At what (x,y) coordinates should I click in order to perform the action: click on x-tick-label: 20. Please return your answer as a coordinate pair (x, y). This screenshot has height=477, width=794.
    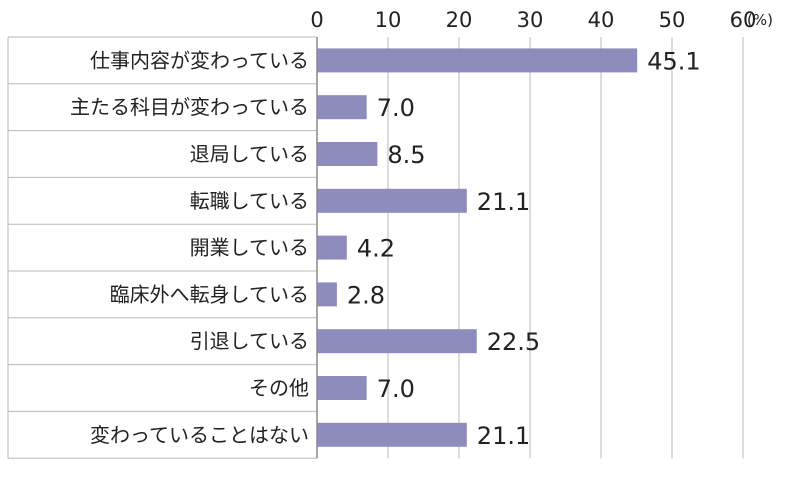
    Looking at the image, I should click on (459, 20).